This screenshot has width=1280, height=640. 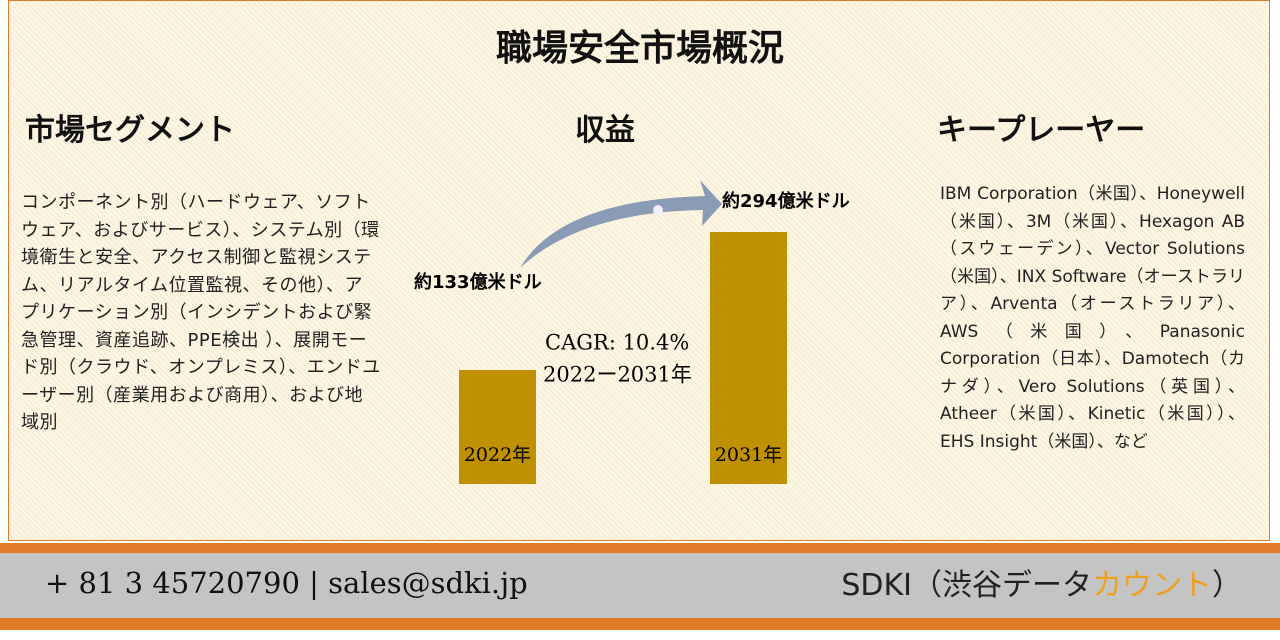 I want to click on growth-arrow, so click(x=621, y=224).